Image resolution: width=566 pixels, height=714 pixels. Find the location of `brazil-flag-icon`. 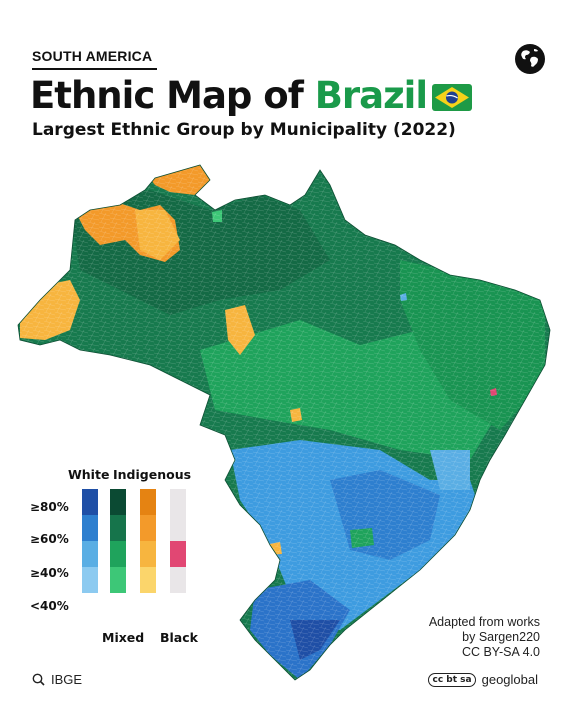

brazil-flag-icon is located at coordinates (452, 97).